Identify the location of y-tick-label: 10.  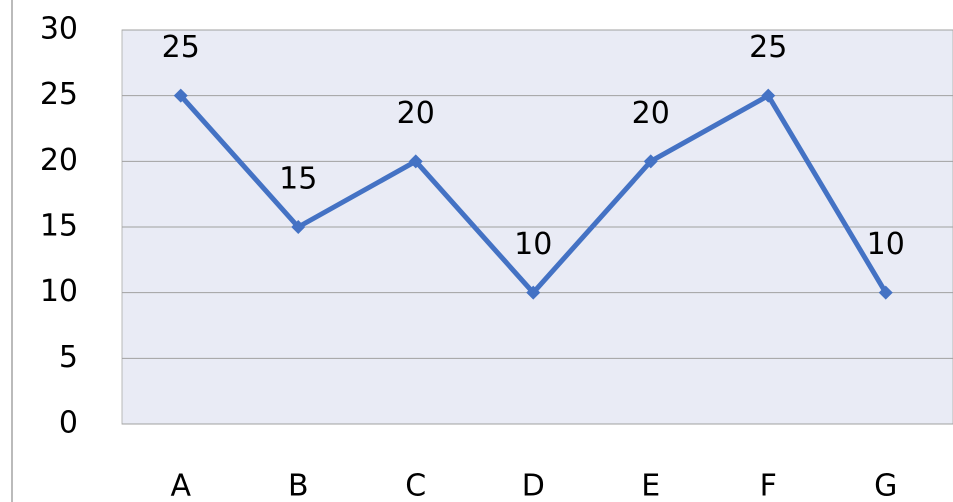
(59, 291).